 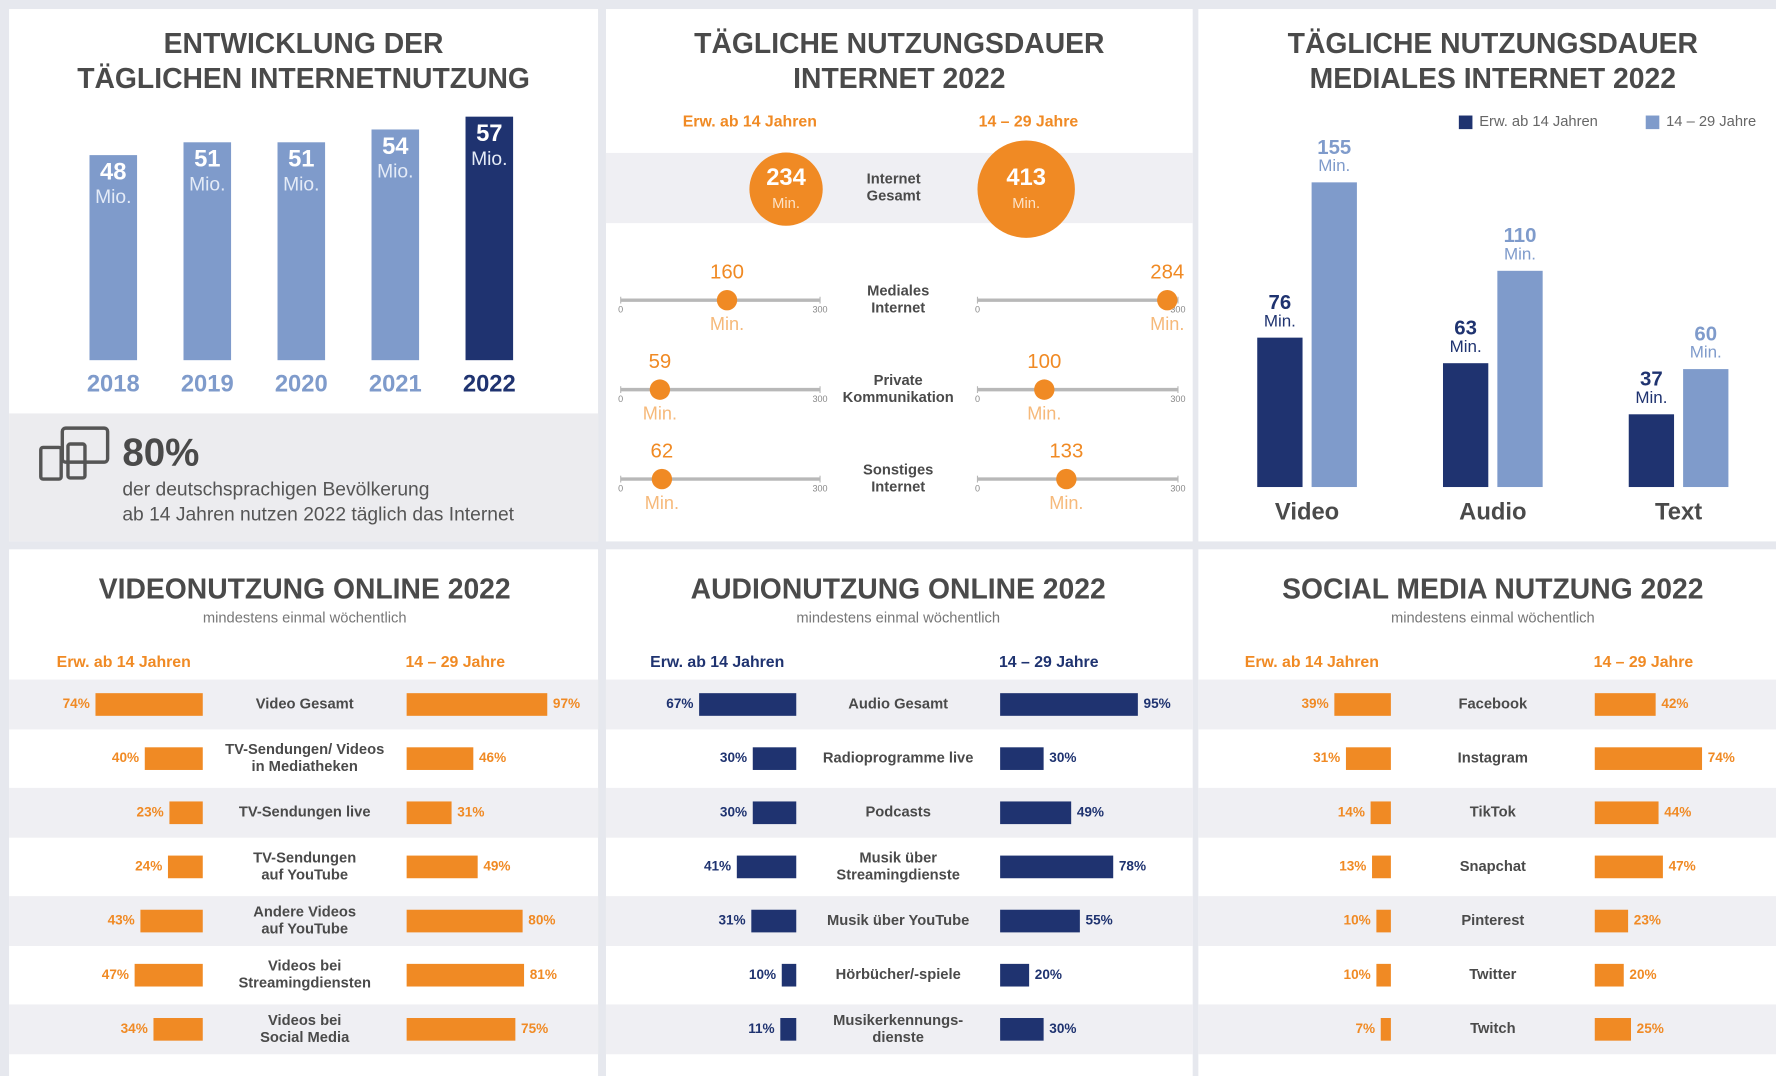 I want to click on category-label: TV-Sendungen live, so click(x=305, y=813).